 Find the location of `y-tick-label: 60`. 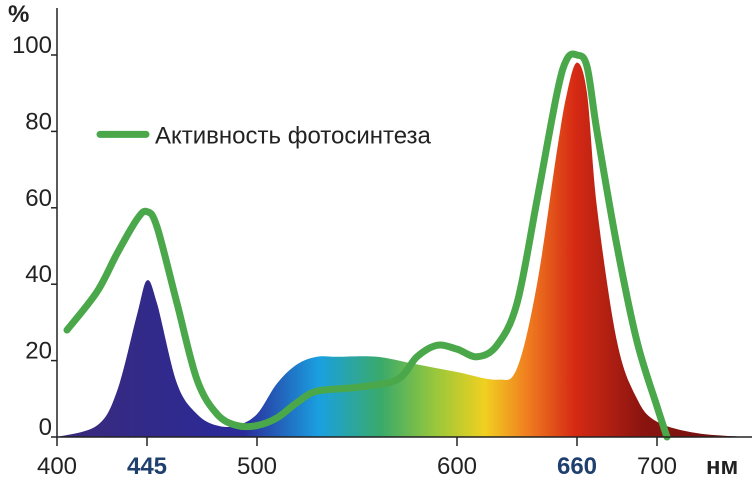

y-tick-label: 60 is located at coordinates (38, 198).